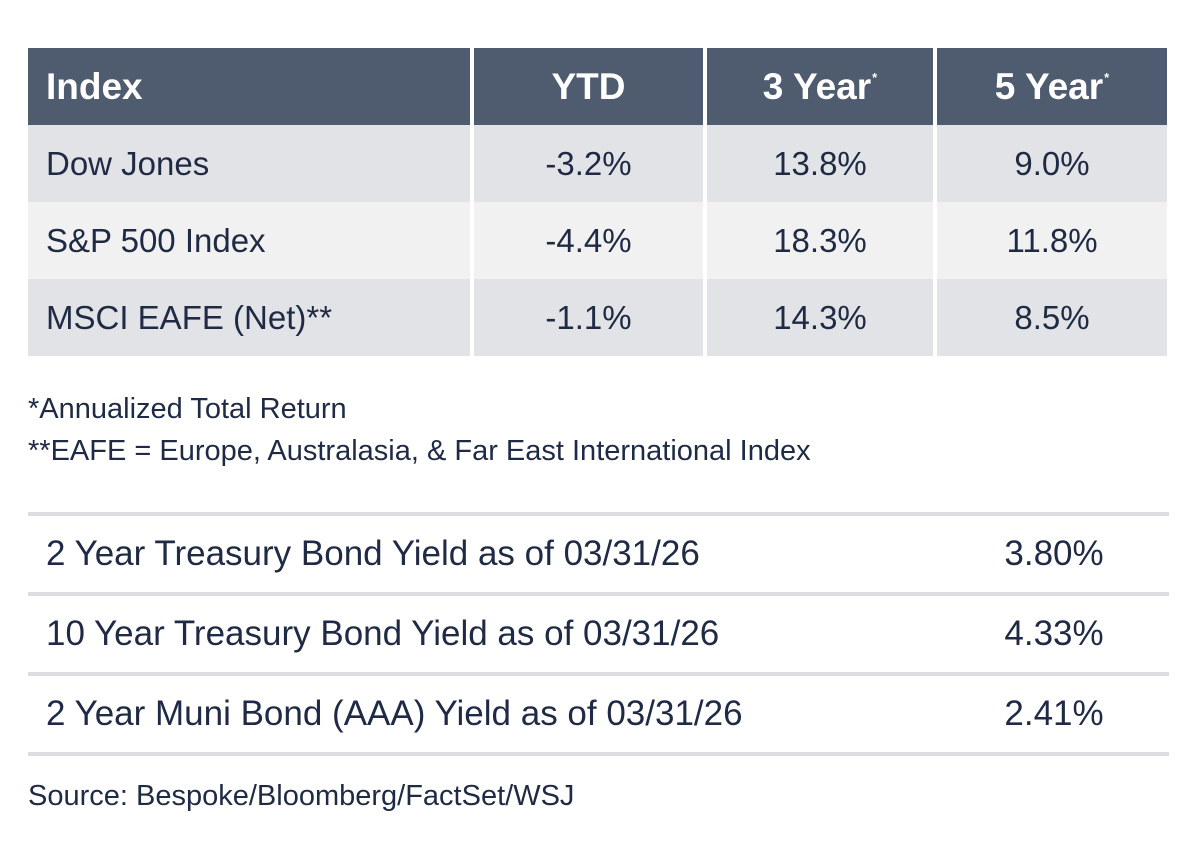 This screenshot has height=863, width=1200. Describe the element at coordinates (251, 163) in the screenshot. I see `index-name: Dow Jones` at that location.